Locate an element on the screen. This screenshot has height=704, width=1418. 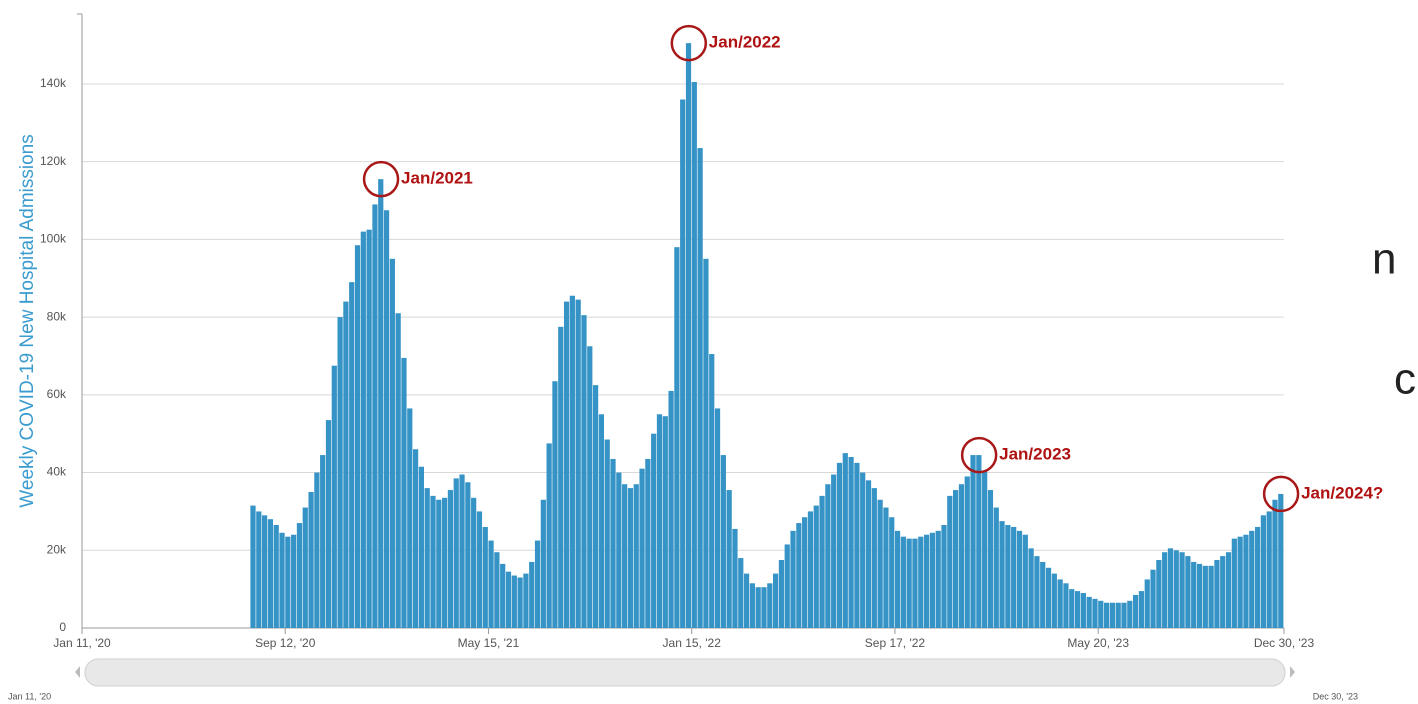
x-tick-label: May 20, '23 is located at coordinates (1098, 643).